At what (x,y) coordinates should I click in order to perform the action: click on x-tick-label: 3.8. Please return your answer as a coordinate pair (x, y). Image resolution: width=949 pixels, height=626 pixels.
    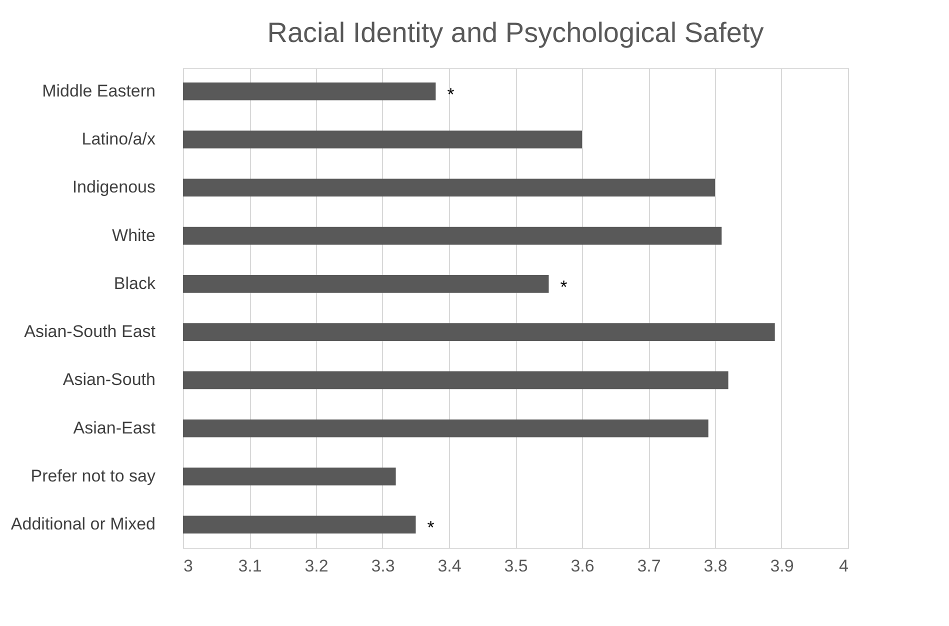
    Looking at the image, I should click on (716, 566).